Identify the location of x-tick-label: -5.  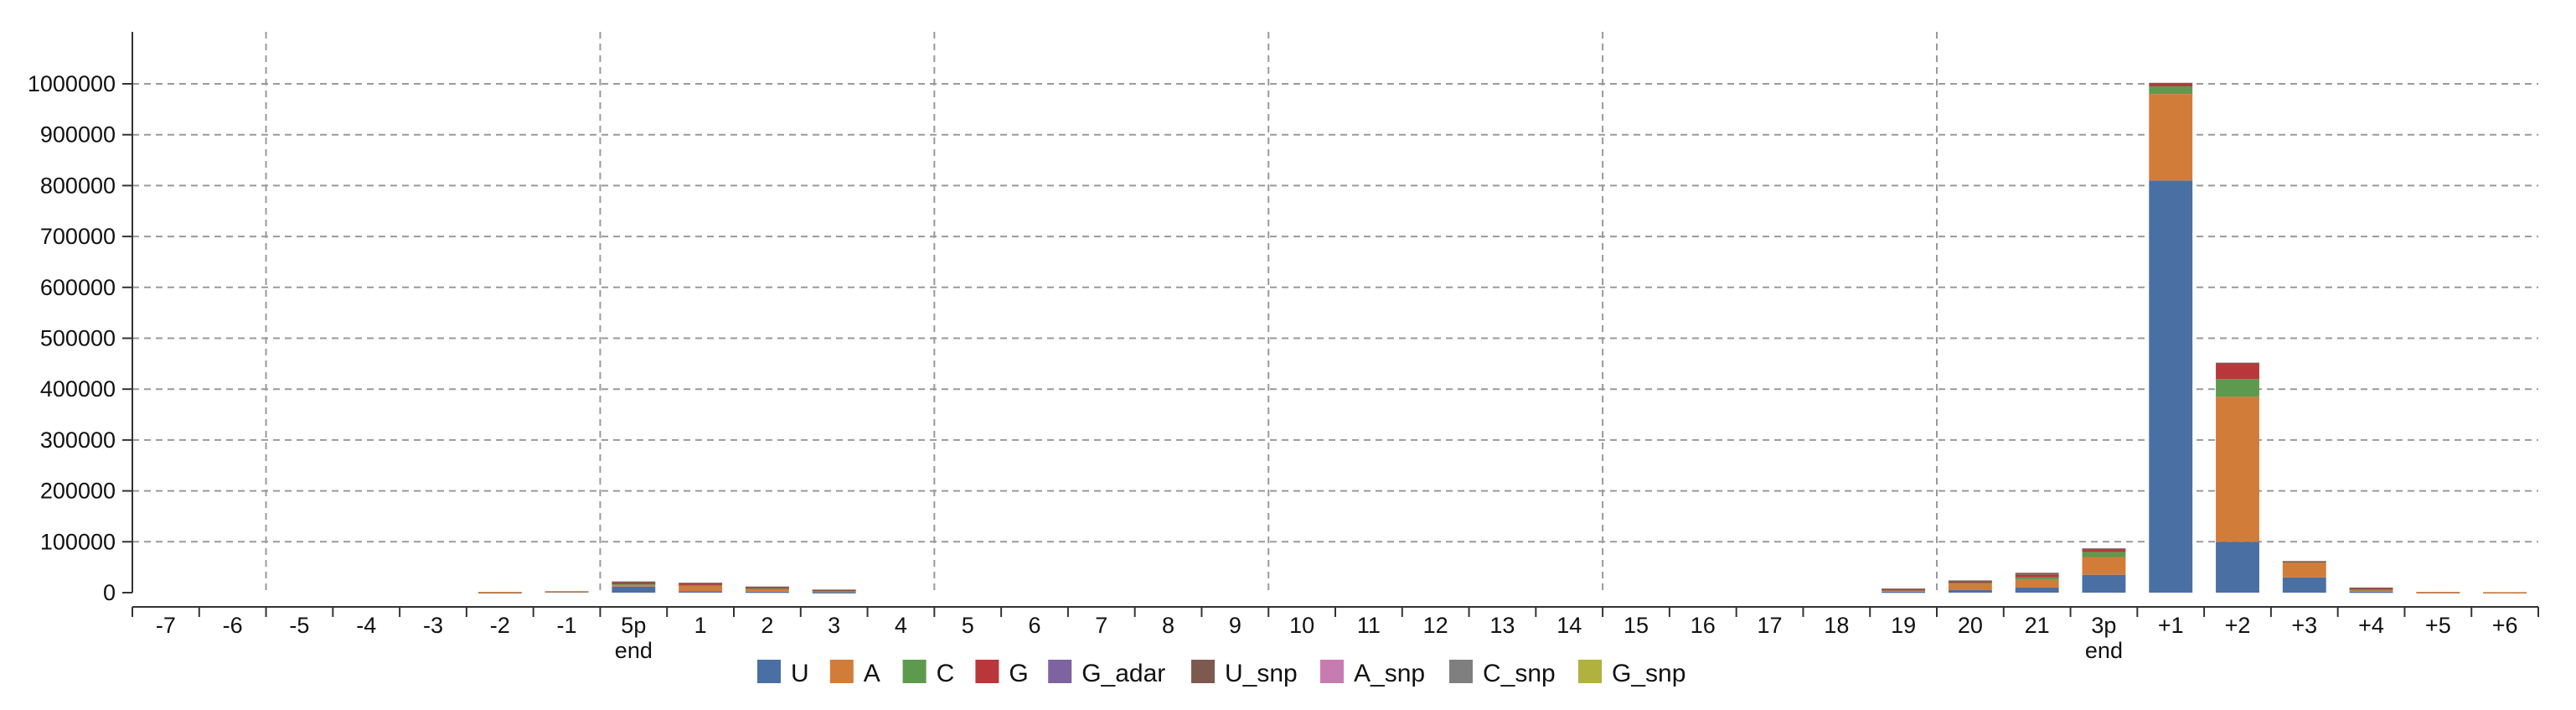
(299, 625).